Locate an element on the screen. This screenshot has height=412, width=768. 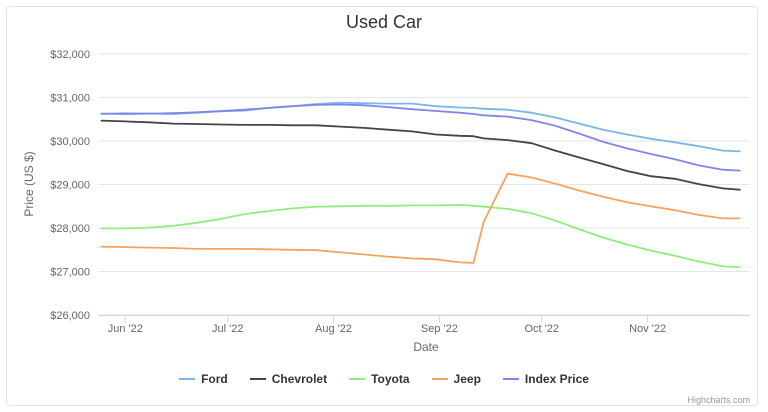
series-line-index-price is located at coordinates (420, 137).